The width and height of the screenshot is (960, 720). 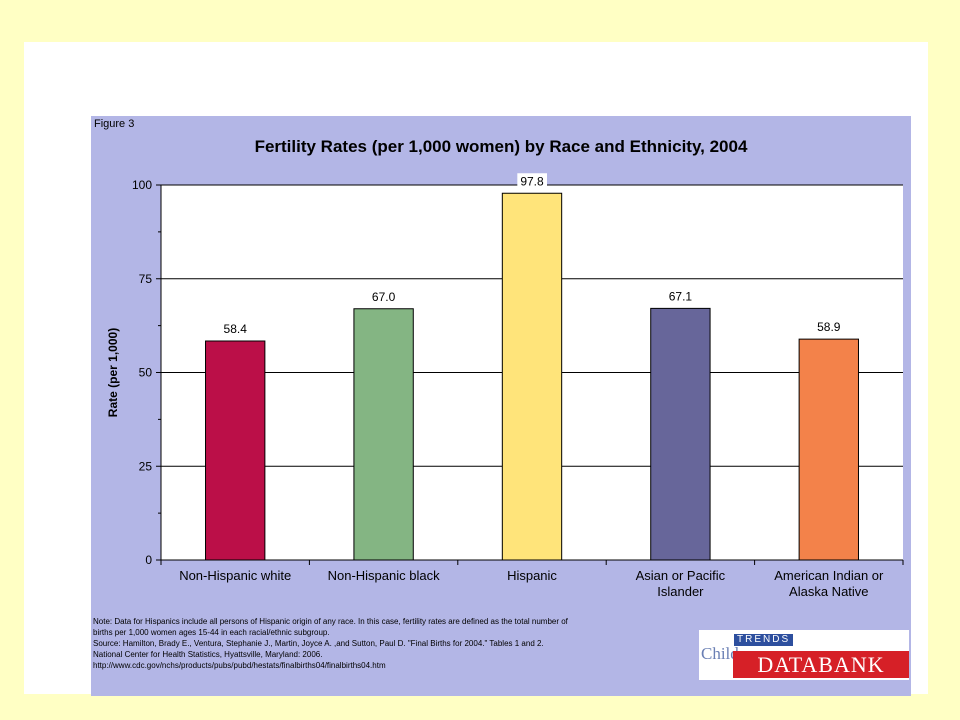 What do you see at coordinates (828, 591) in the screenshot?
I see `x-tick-label: Alaska Native` at bounding box center [828, 591].